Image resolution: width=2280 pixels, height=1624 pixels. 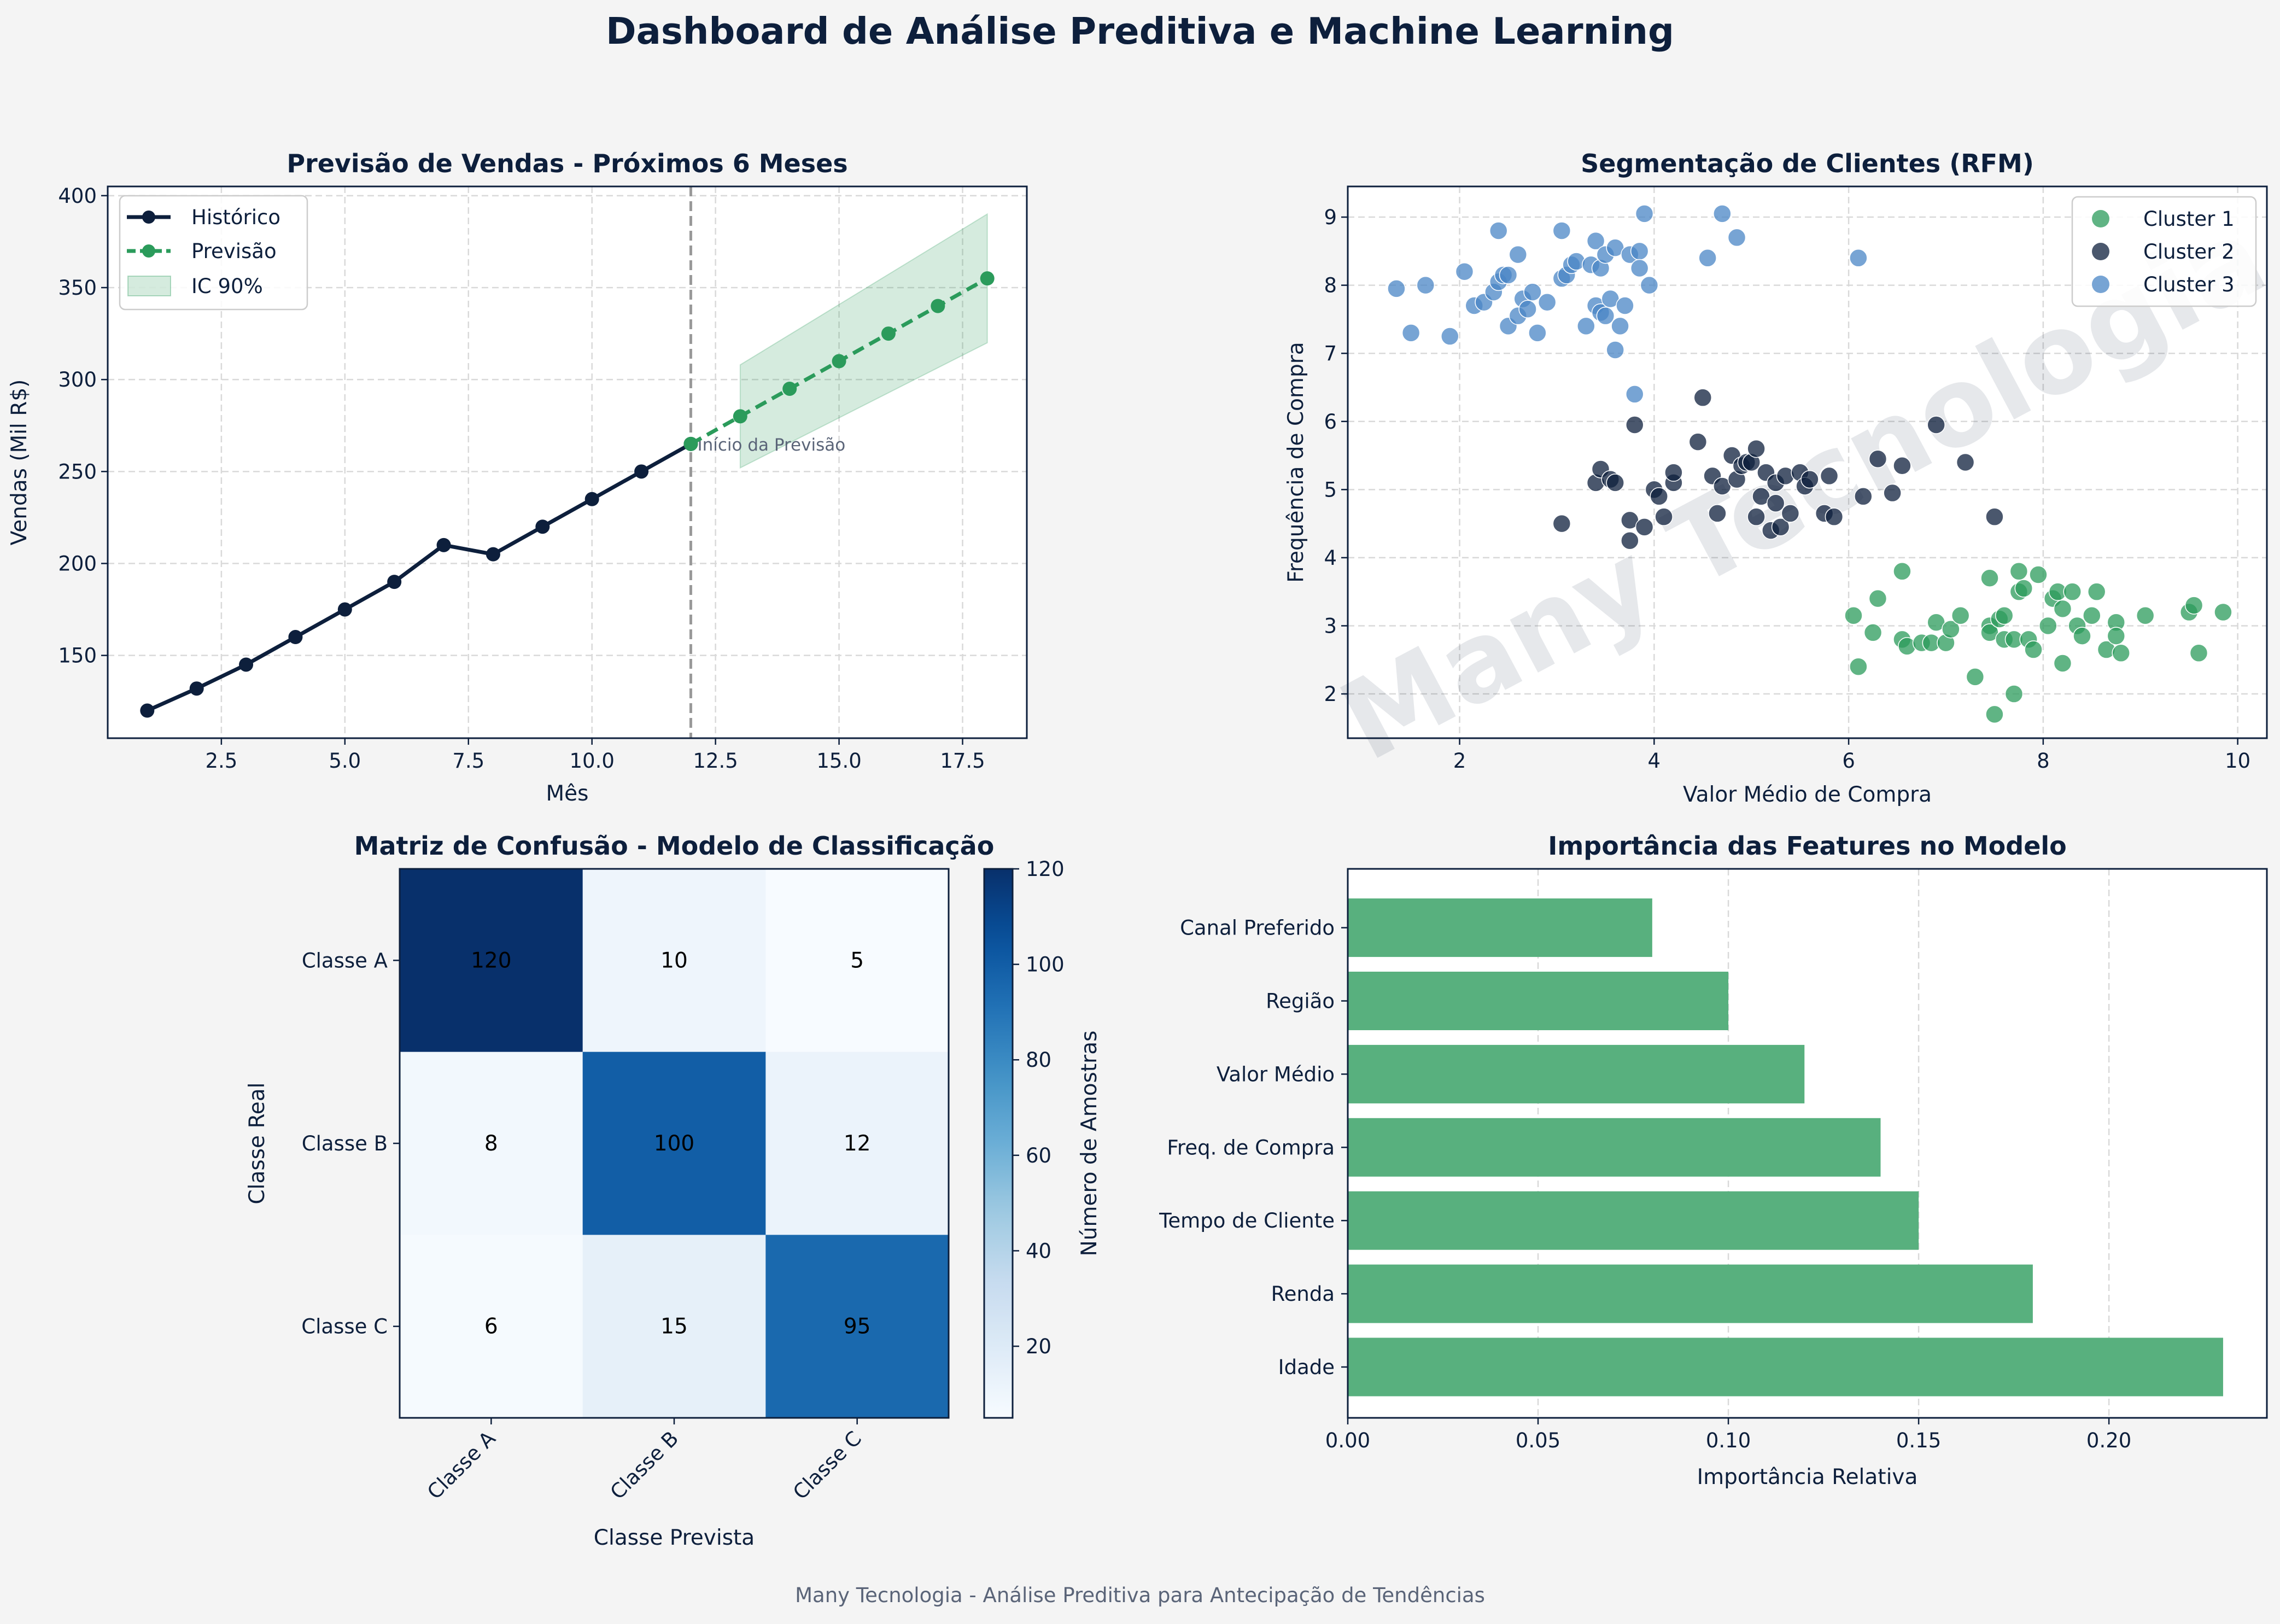 What do you see at coordinates (78, 656) in the screenshot?
I see `y-tick-label: 150` at bounding box center [78, 656].